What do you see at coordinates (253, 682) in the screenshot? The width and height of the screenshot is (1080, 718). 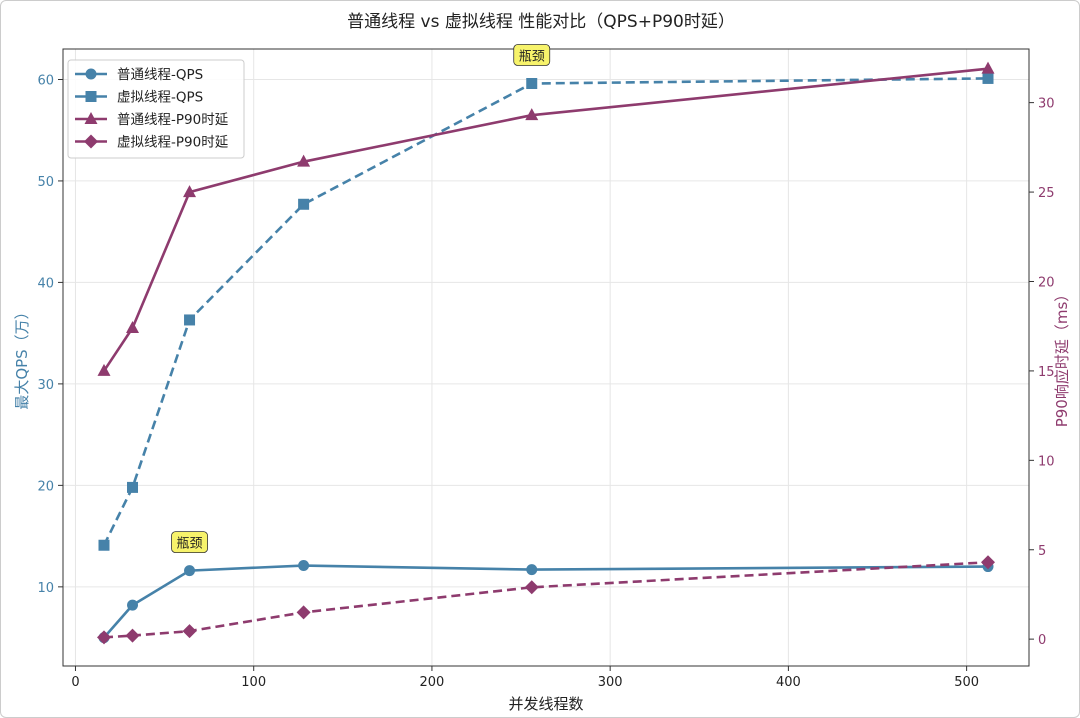 I see `x-tick-label: 100` at bounding box center [253, 682].